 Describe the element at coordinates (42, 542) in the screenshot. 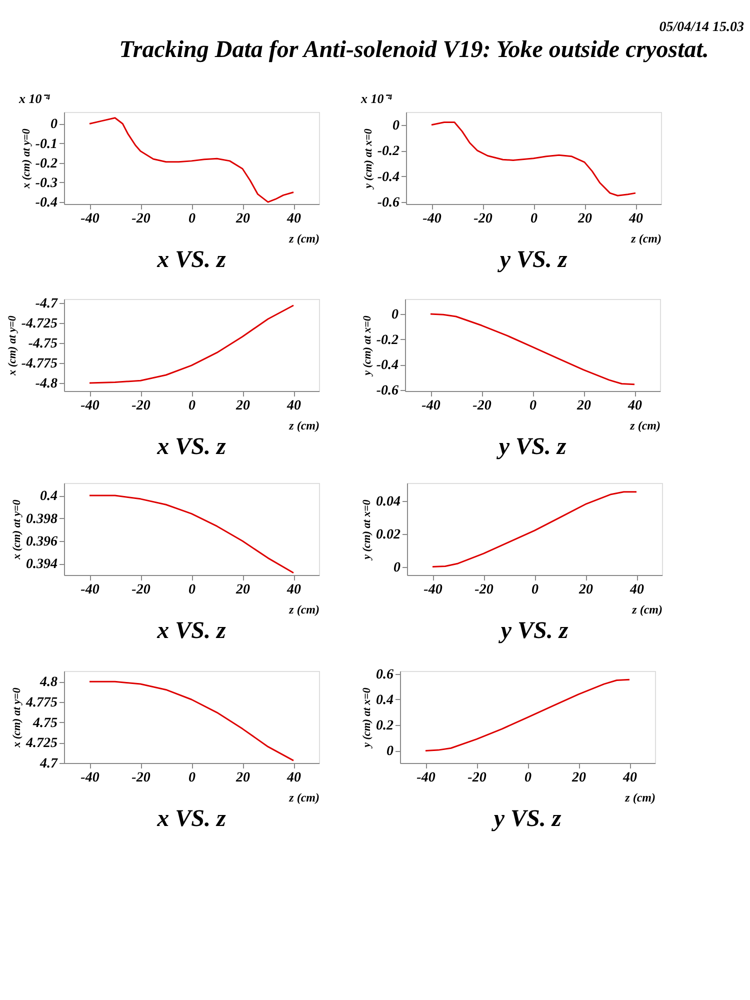

I see `y-tick-label: 0.396` at that location.